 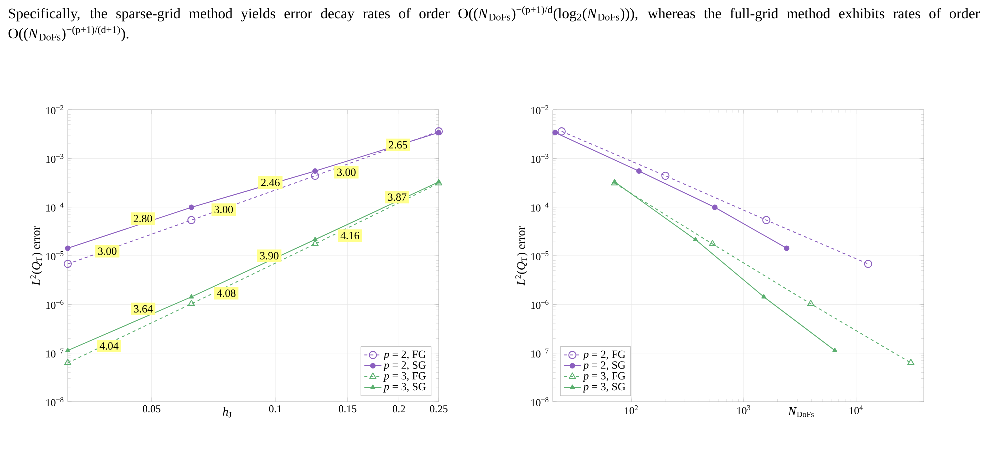 What do you see at coordinates (275, 409) in the screenshot?
I see `x-tick-label: 0.1` at bounding box center [275, 409].